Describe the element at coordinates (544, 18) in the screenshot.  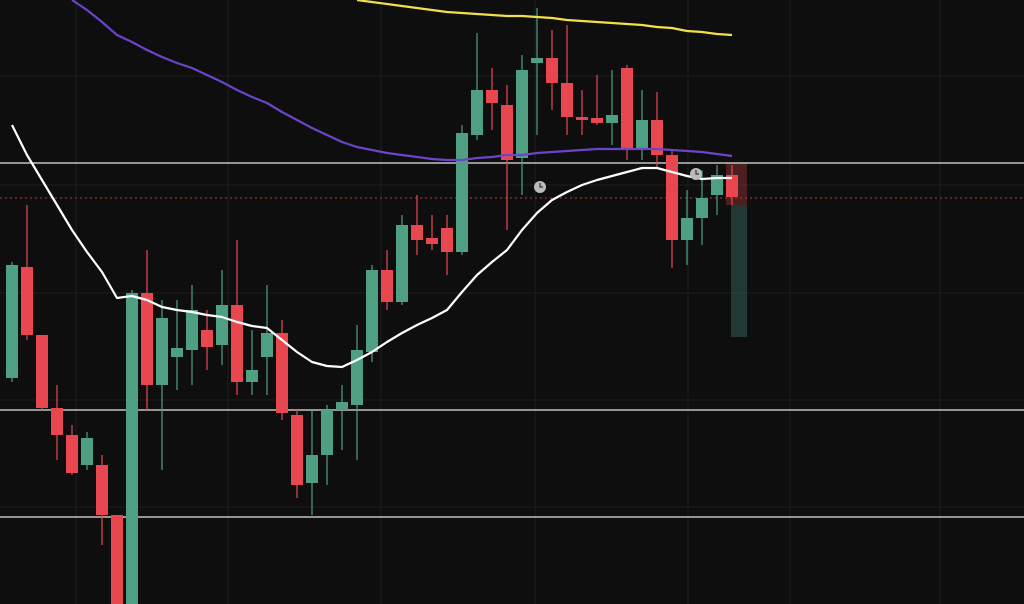
I see `moving-average-line` at that location.